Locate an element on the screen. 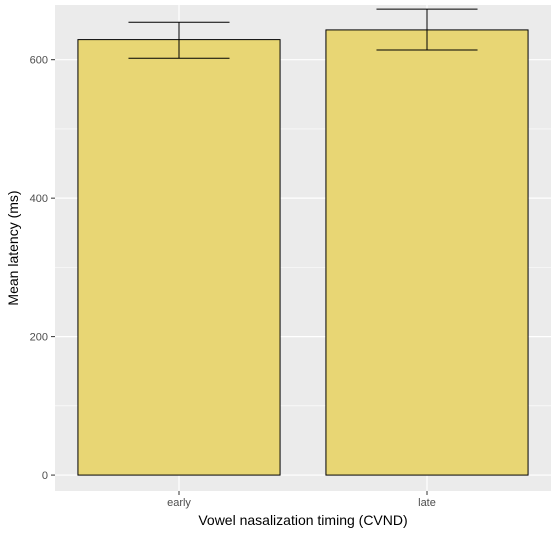 The height and width of the screenshot is (534, 556). x-tick-label: early is located at coordinates (179, 503).